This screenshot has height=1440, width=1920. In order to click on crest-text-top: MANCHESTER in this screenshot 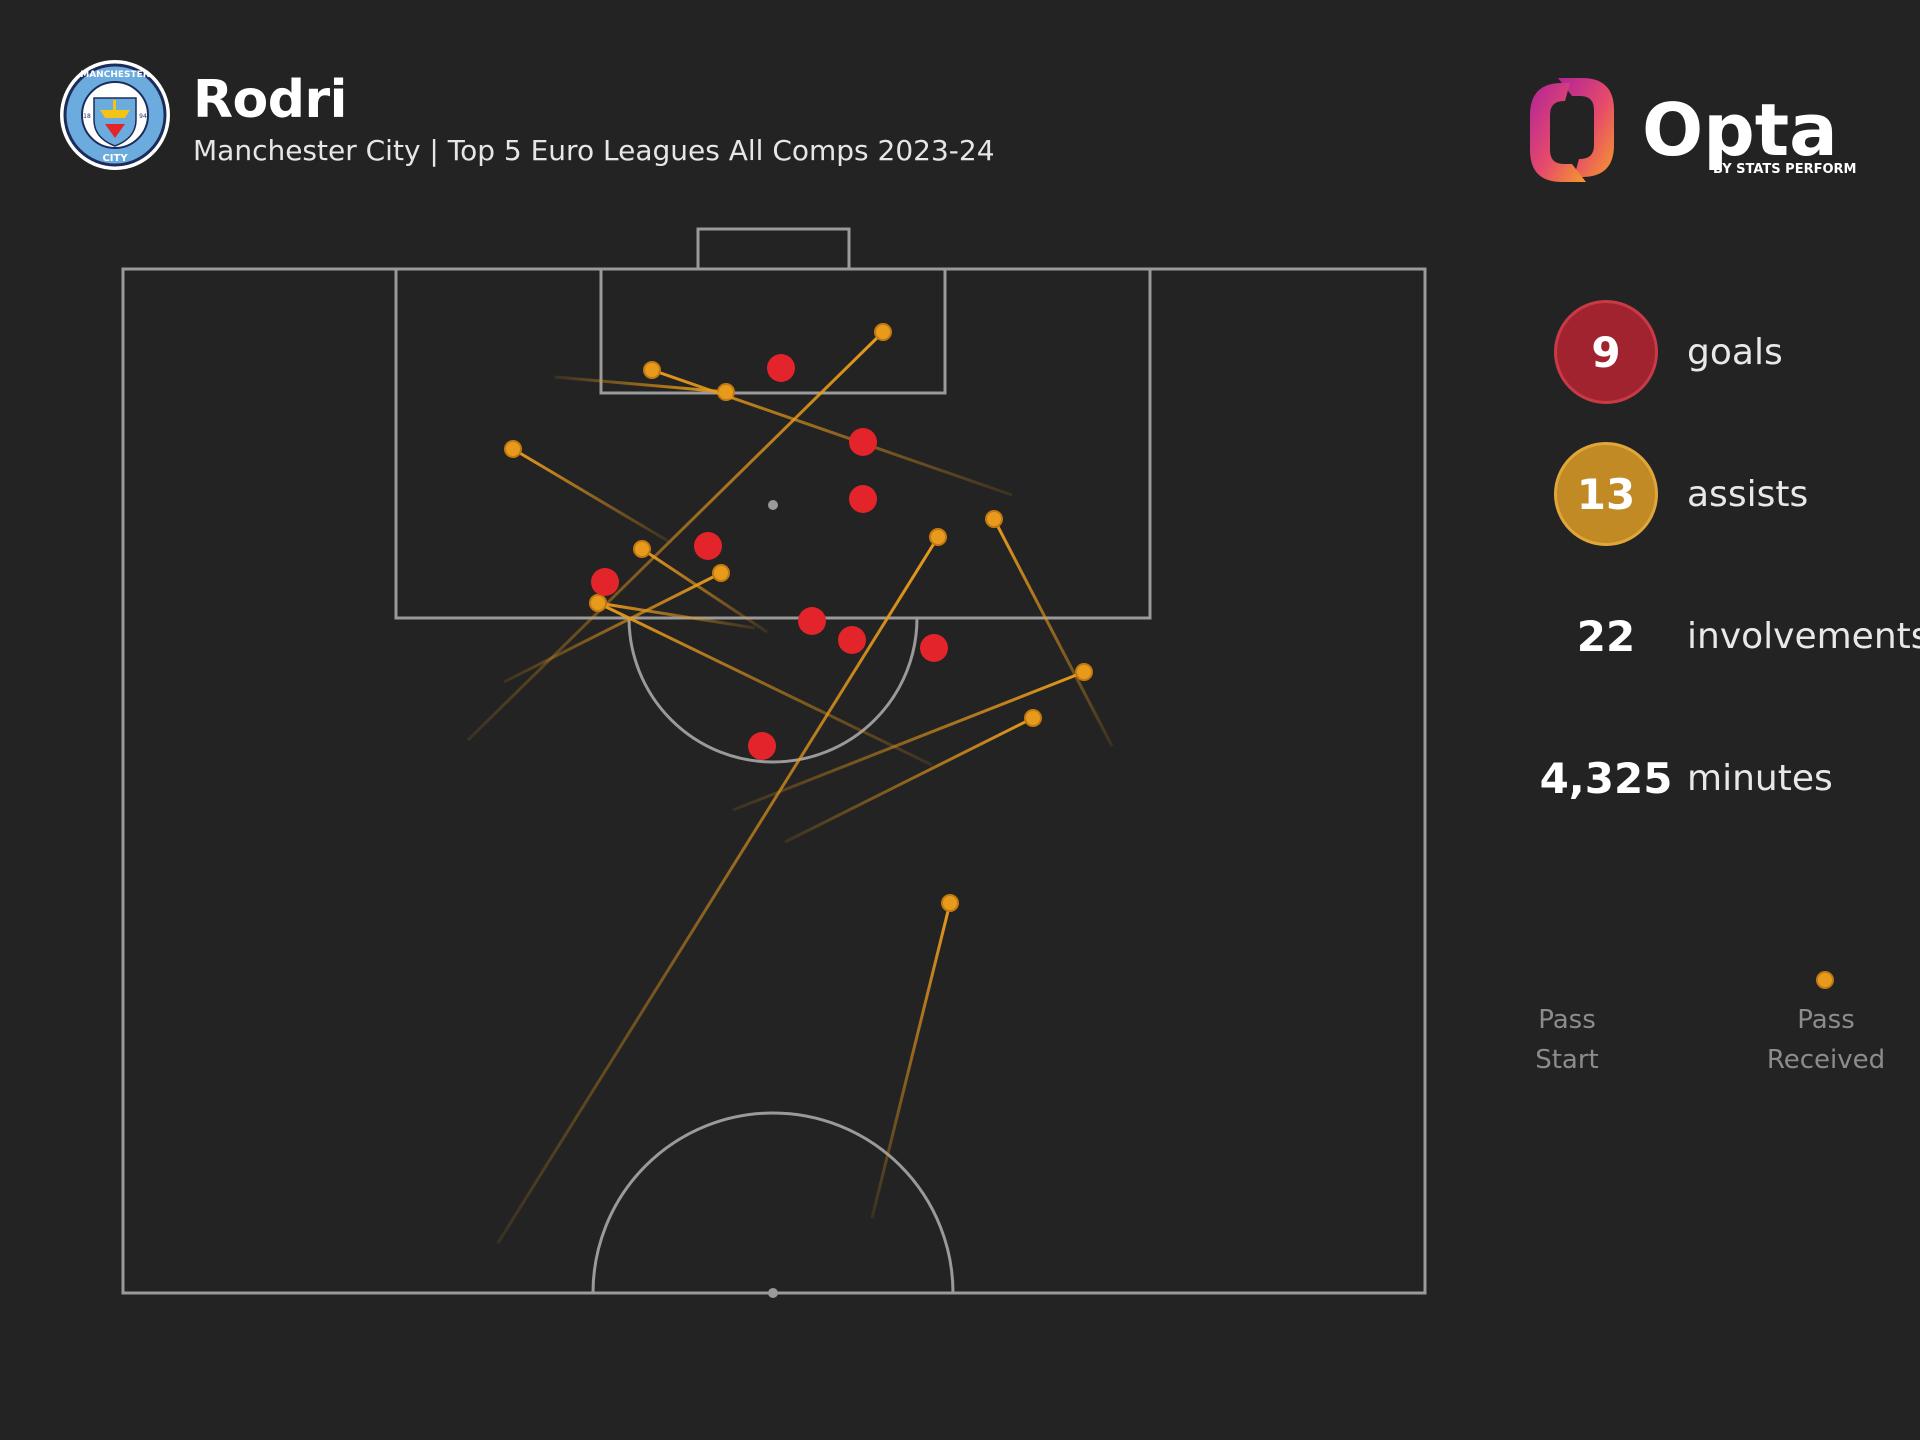, I will do `click(115, 75)`.